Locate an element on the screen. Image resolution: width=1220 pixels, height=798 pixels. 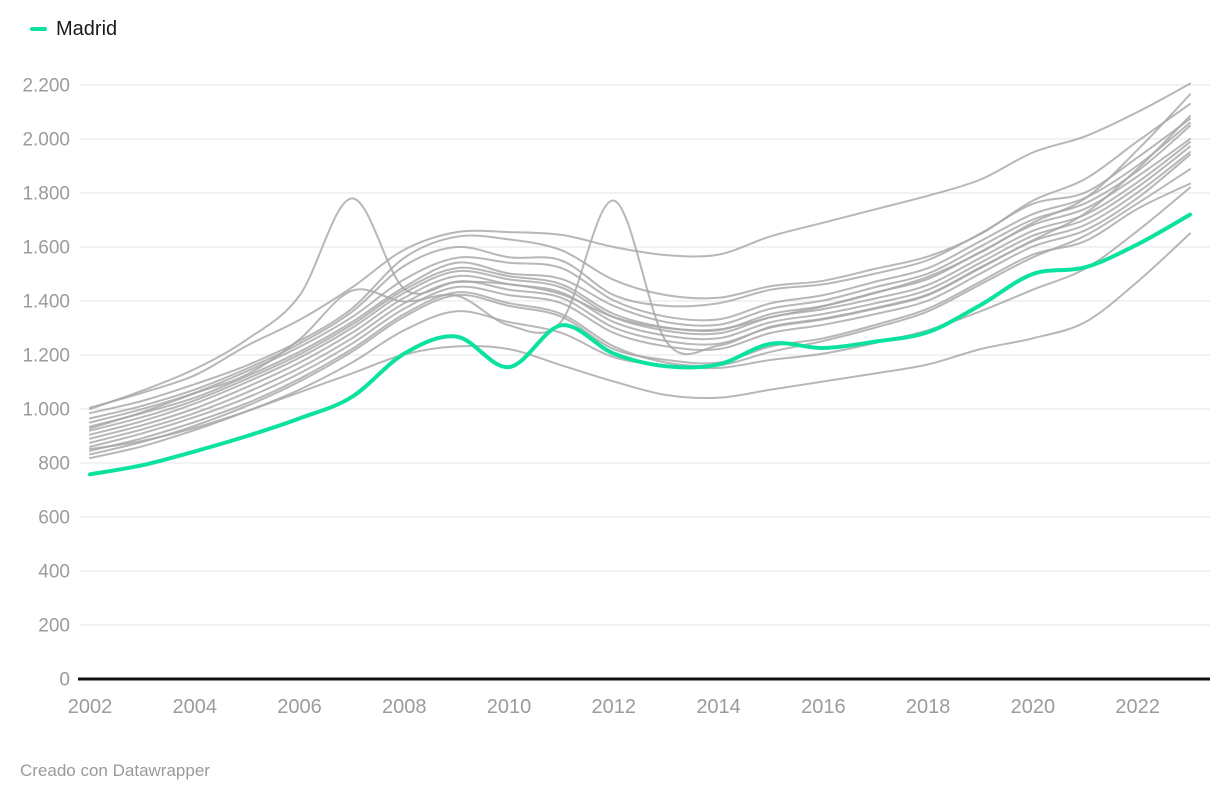
y-tick-label: 1.600 is located at coordinates (46, 248).